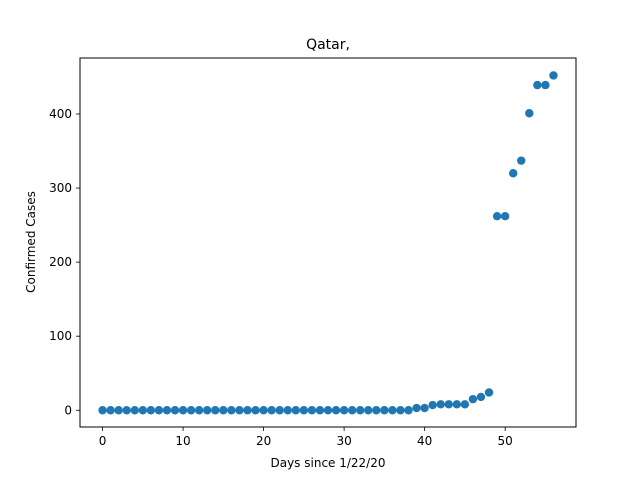  I want to click on x-tick-label: 30, so click(343, 441).